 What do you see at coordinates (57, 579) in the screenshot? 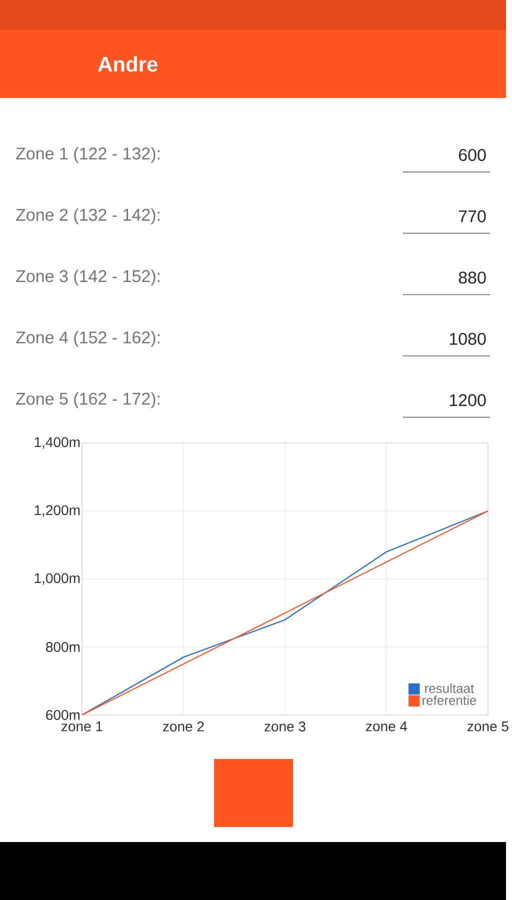
I see `y-tick-label: 1,000m` at bounding box center [57, 579].